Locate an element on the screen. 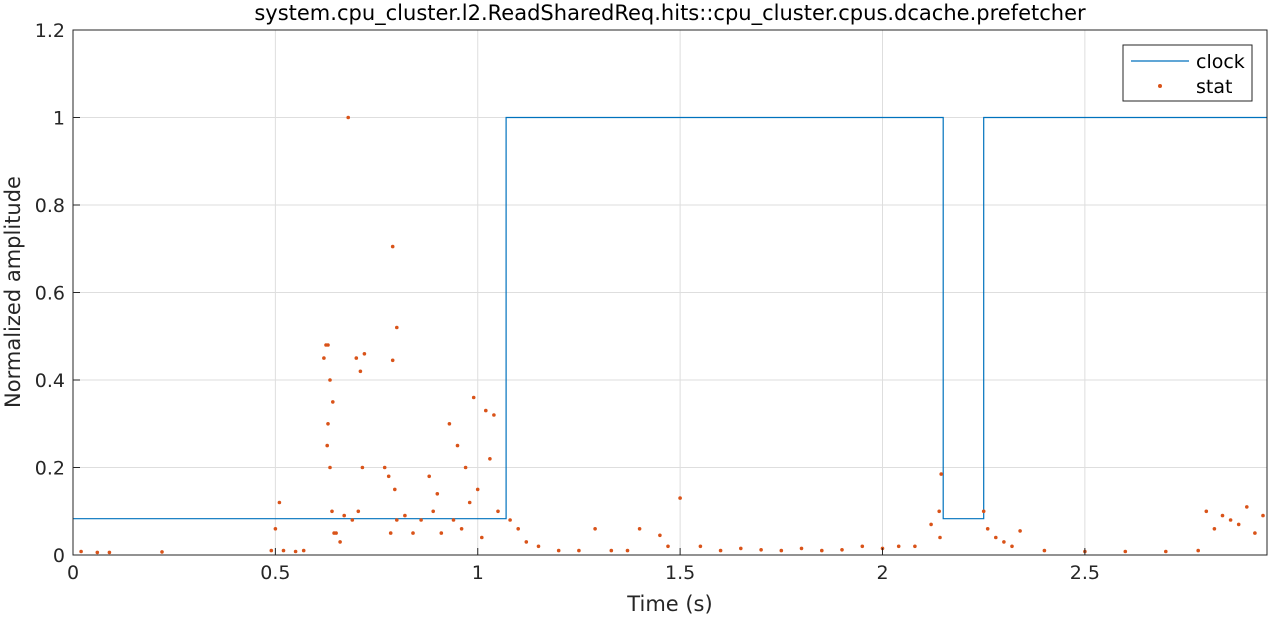  x-tick-label: 1.5 is located at coordinates (680, 573).